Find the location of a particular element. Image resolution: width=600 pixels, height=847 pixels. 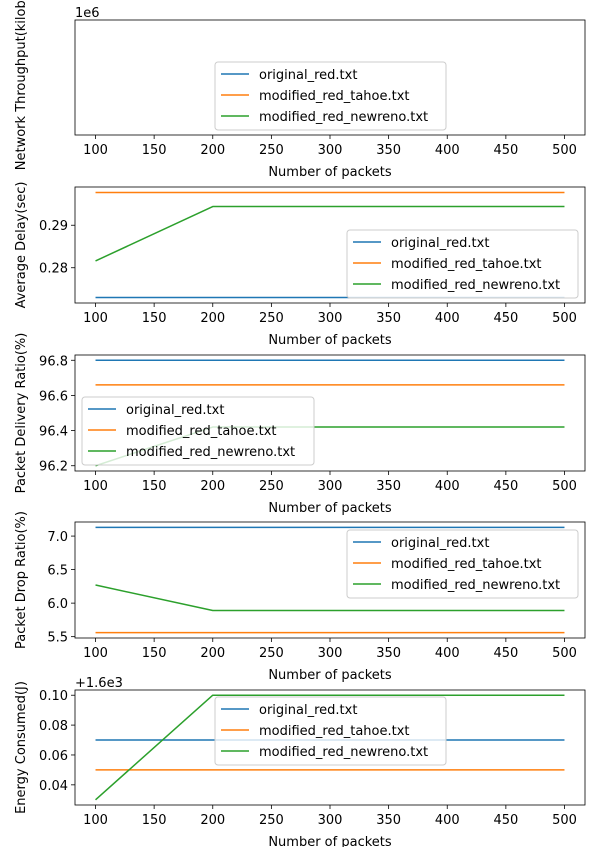

y-offset-text: +1.6e3 is located at coordinates (99, 683).